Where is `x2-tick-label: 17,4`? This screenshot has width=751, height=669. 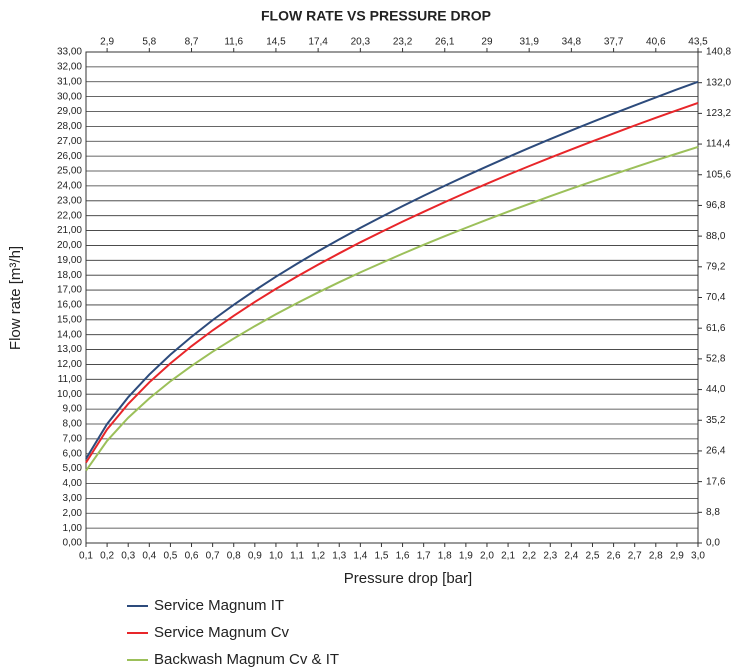 x2-tick-label: 17,4 is located at coordinates (318, 42).